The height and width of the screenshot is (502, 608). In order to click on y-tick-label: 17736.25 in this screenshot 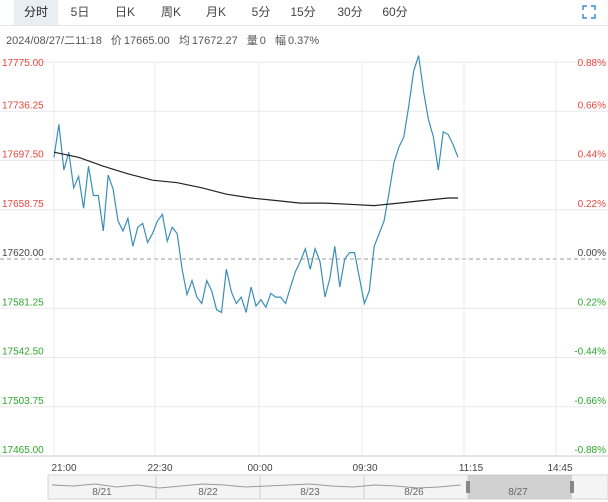, I will do `click(23, 105)`.